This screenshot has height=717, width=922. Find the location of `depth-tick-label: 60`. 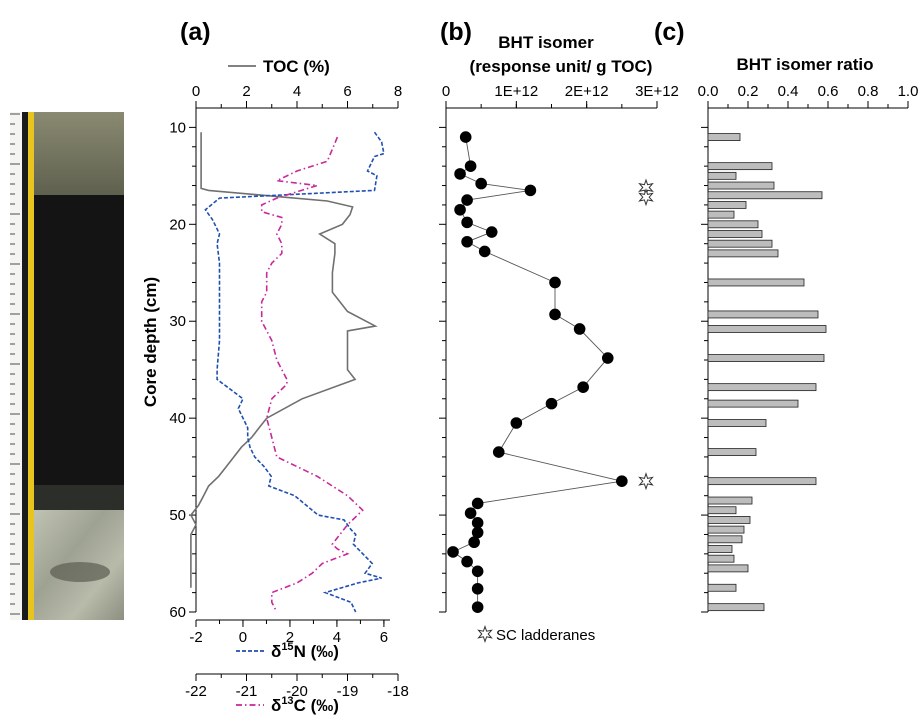

depth-tick-label: 60 is located at coordinates (177, 612).